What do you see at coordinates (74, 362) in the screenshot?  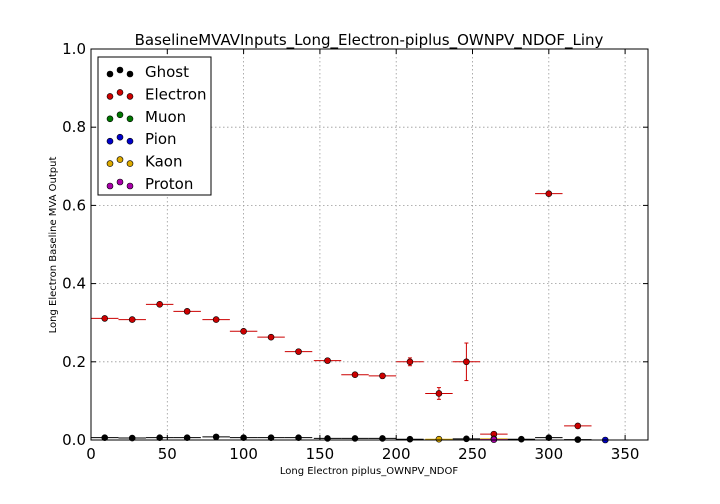 I see `y-tick-label: 0.2` at bounding box center [74, 362].